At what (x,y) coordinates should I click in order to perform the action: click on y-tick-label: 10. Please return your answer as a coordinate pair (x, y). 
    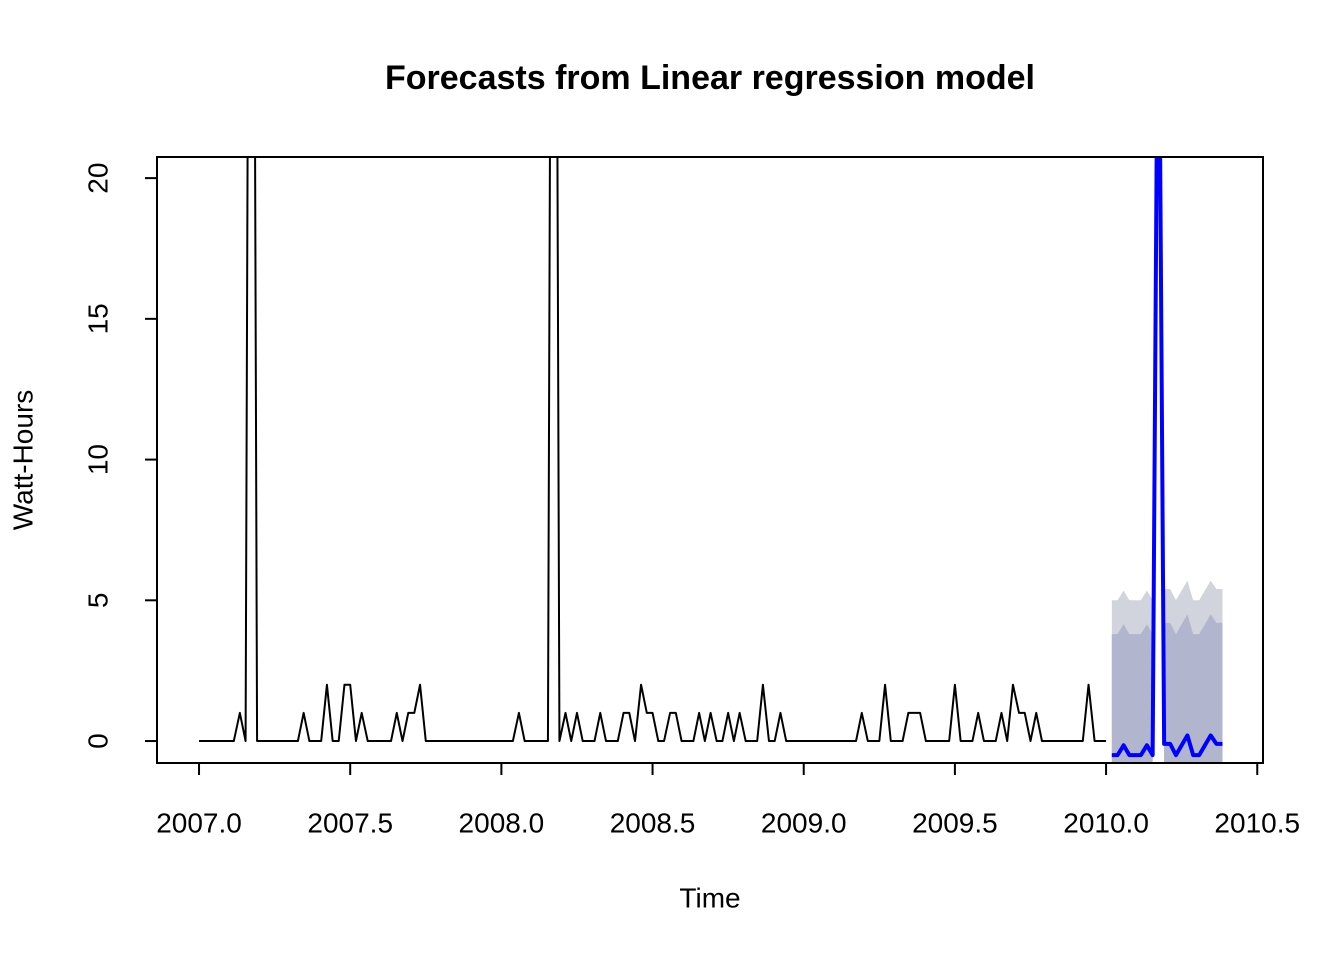
    Looking at the image, I should click on (97, 459).